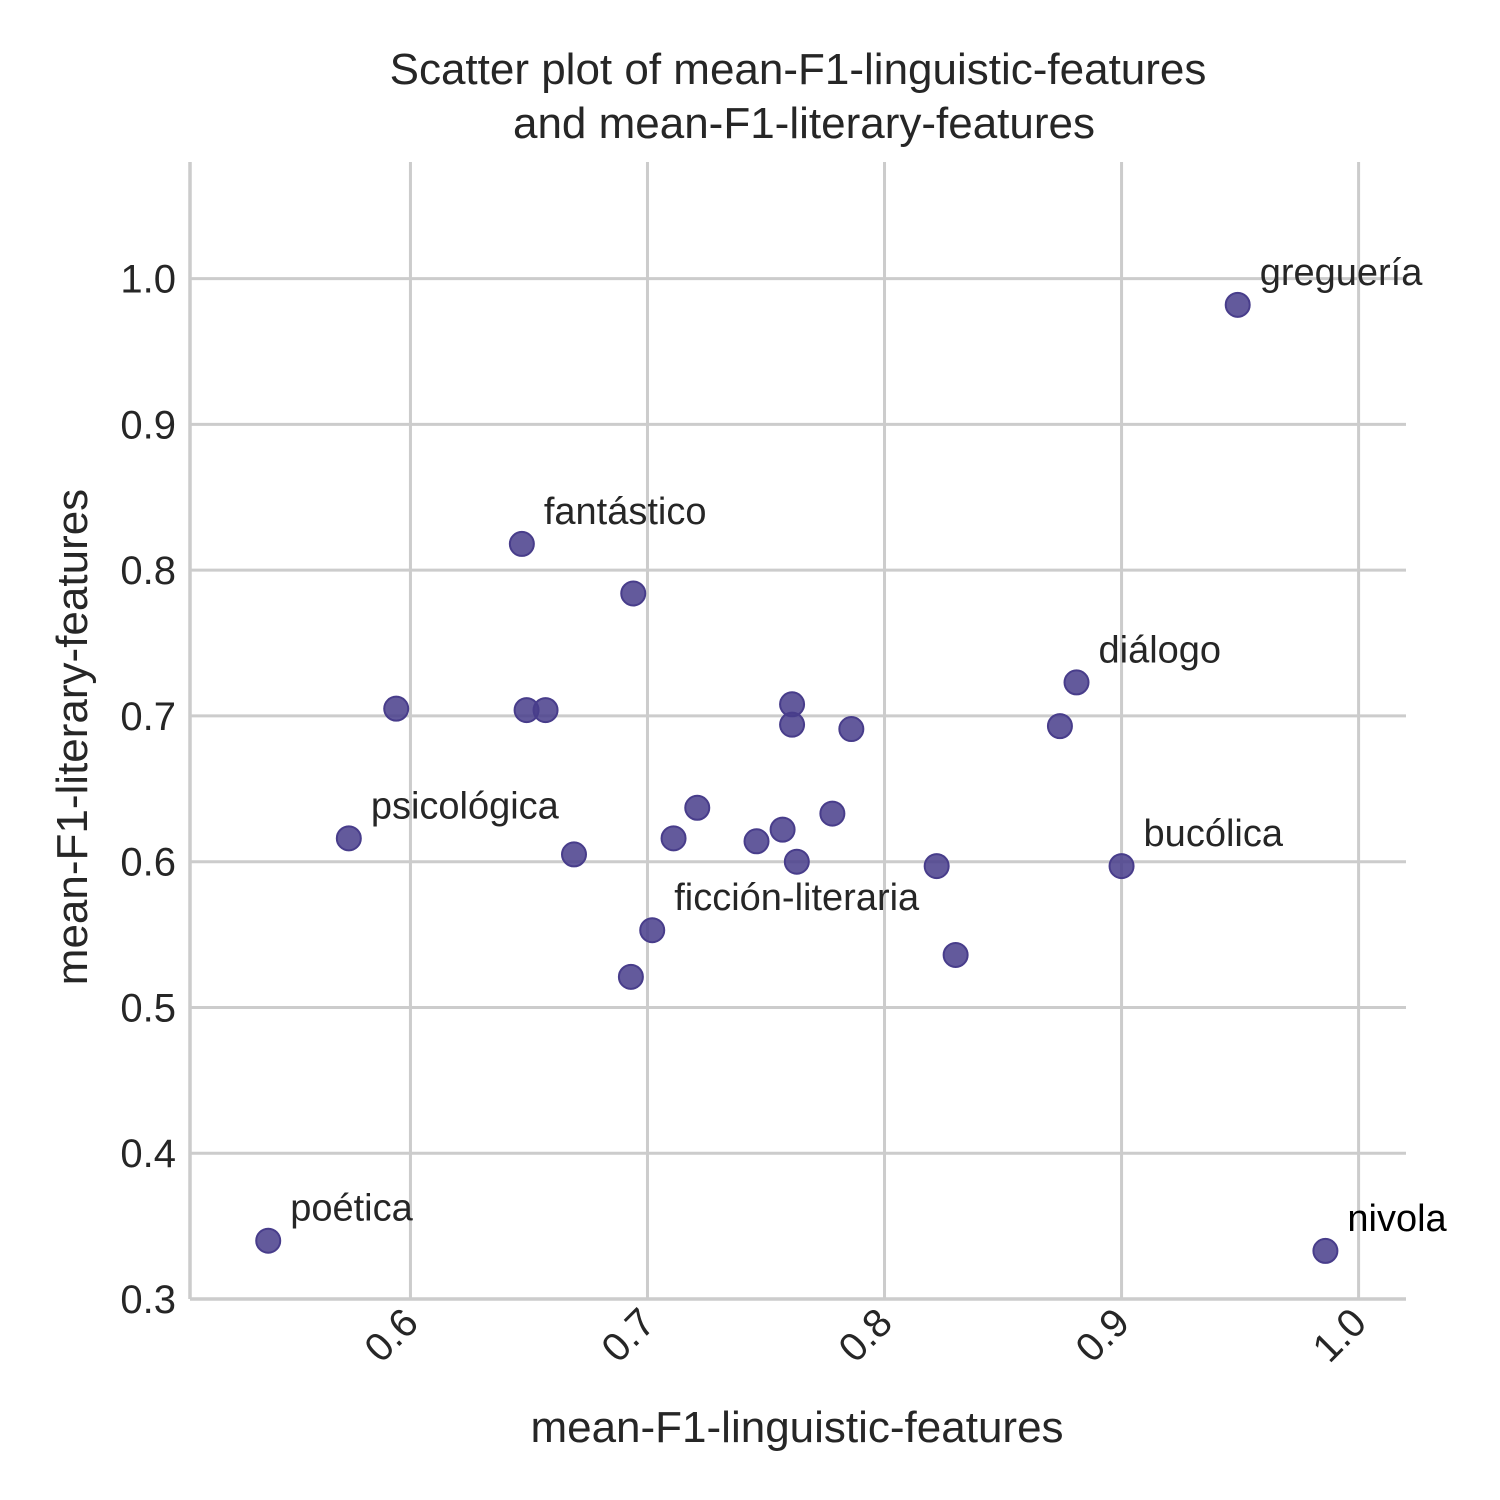 The height and width of the screenshot is (1500, 1500). I want to click on point-annotation: ficción-literaria, so click(797, 898).